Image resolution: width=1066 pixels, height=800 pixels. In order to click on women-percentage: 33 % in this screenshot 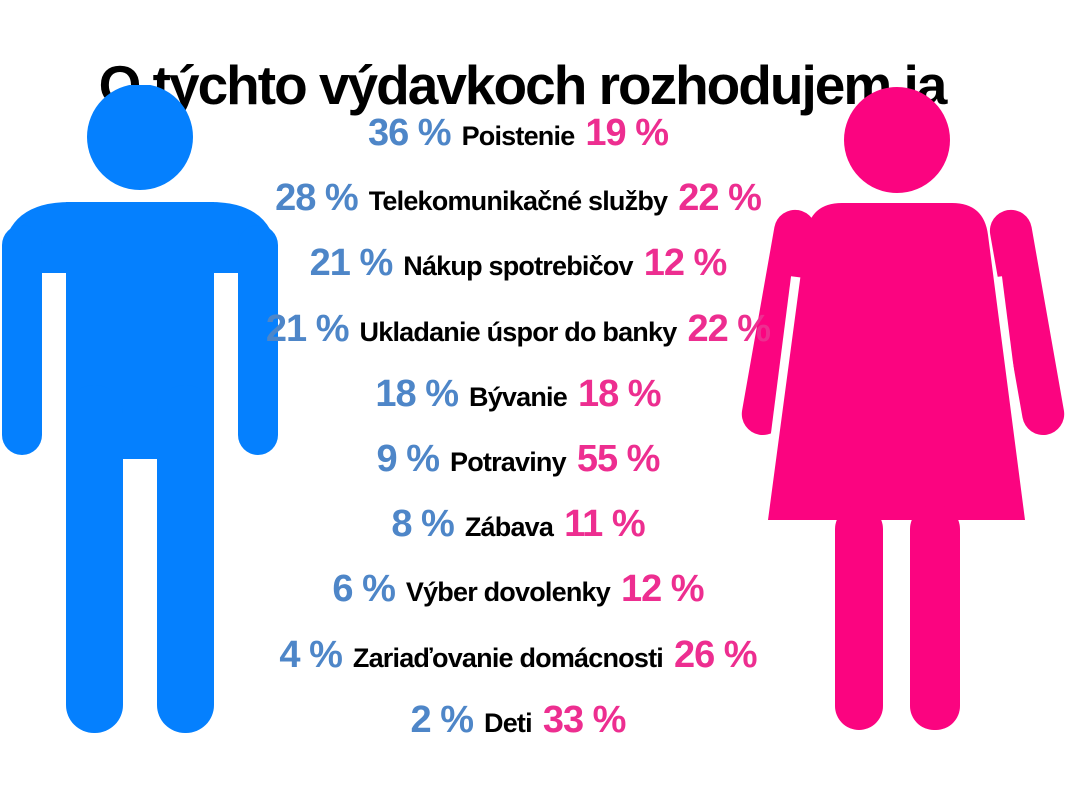, I will do `click(584, 719)`.